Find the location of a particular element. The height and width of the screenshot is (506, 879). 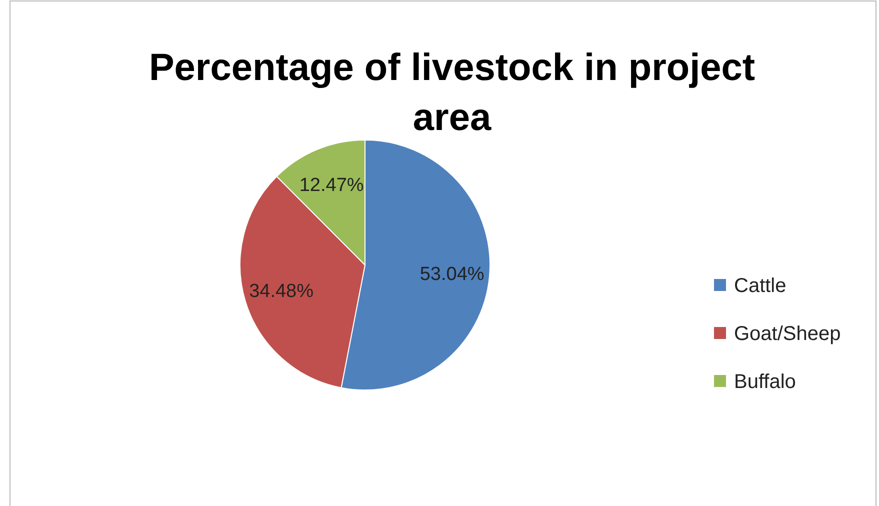

legend-label: Goat/Sheep is located at coordinates (787, 334).